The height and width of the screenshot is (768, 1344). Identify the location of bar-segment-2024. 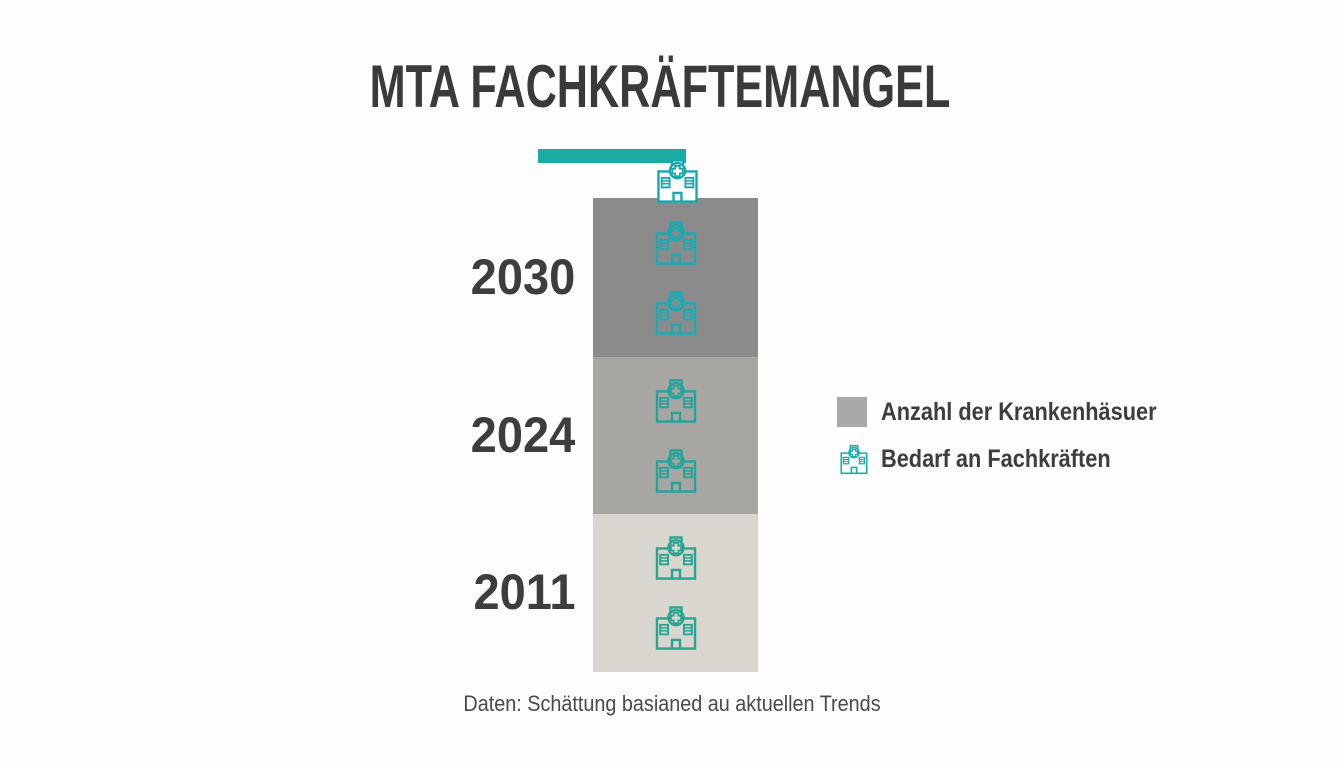
(675, 435).